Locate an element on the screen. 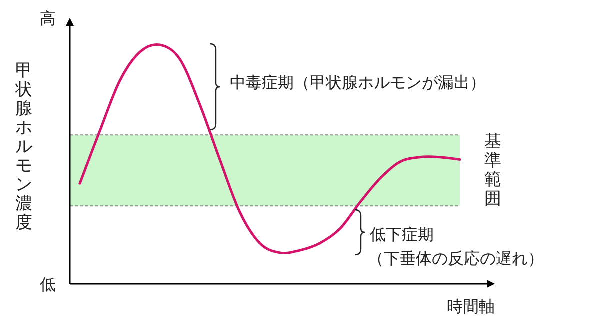 Image resolution: width=600 pixels, height=328 pixels. y-axis-title: 甲状腺ホルモン濃度 is located at coordinates (24, 147).